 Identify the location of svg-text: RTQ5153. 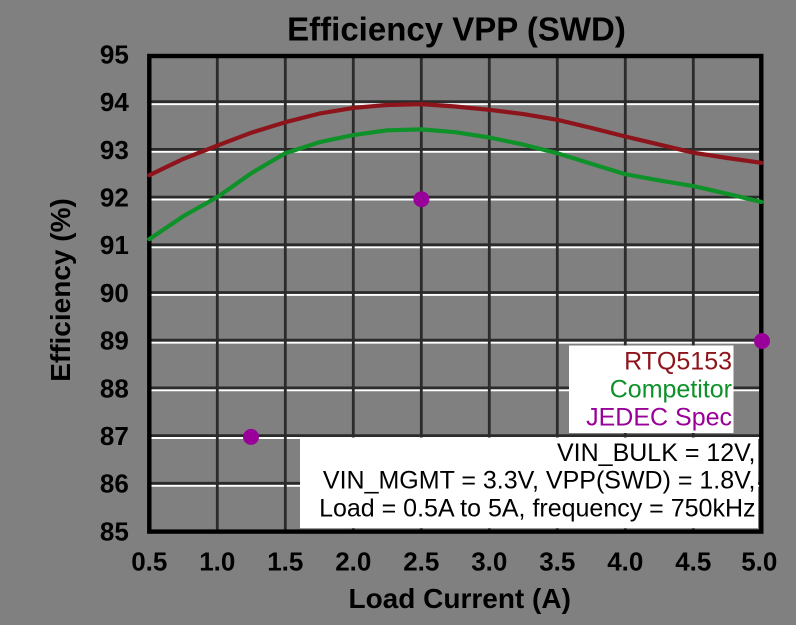
(678, 361).